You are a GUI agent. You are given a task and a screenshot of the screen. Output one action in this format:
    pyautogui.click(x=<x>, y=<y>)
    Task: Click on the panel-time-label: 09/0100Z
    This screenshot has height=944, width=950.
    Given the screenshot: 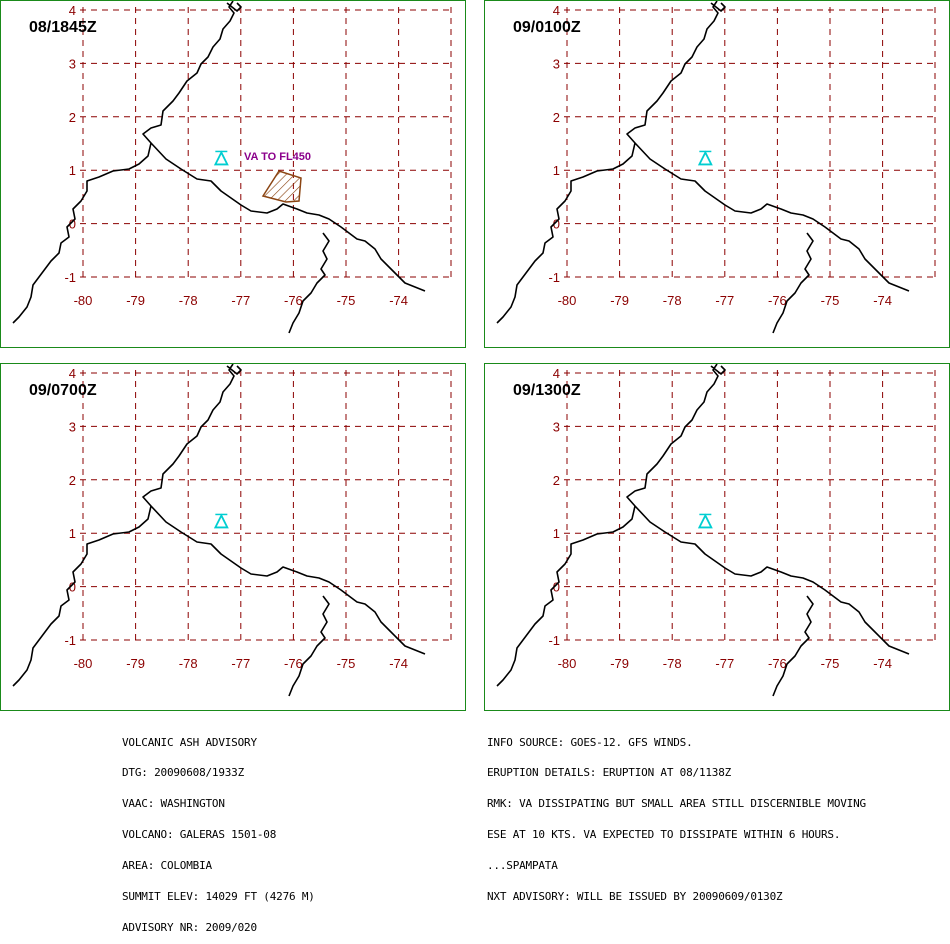 What is the action you would take?
    pyautogui.click(x=547, y=27)
    